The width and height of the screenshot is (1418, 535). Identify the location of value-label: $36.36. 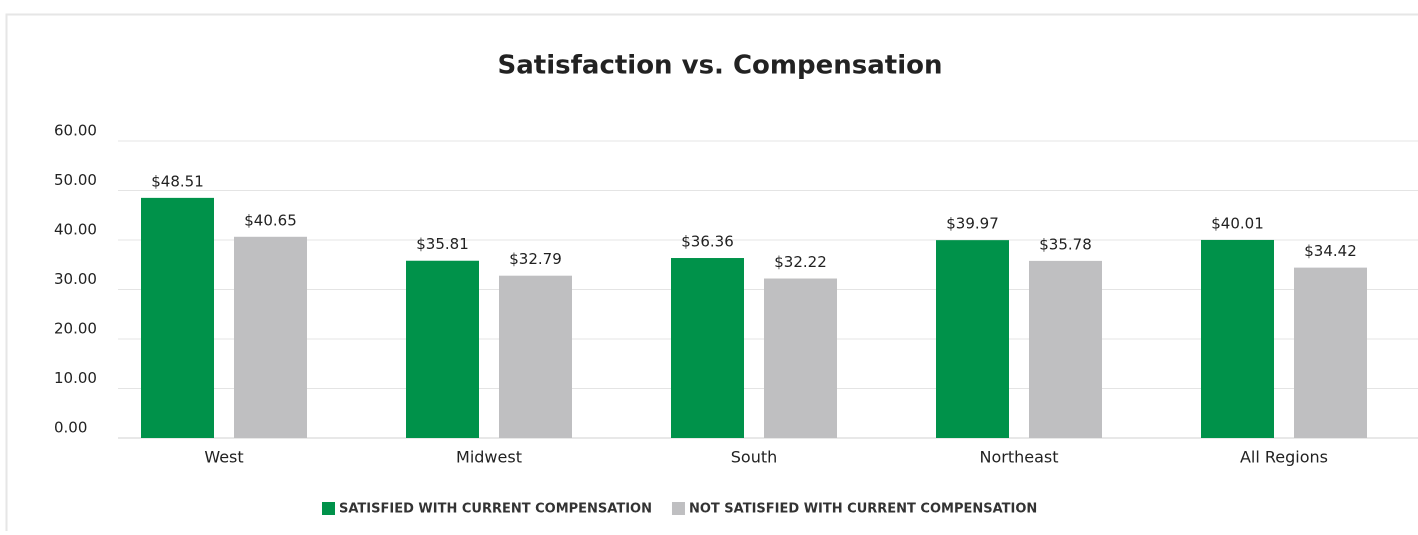
(707, 242).